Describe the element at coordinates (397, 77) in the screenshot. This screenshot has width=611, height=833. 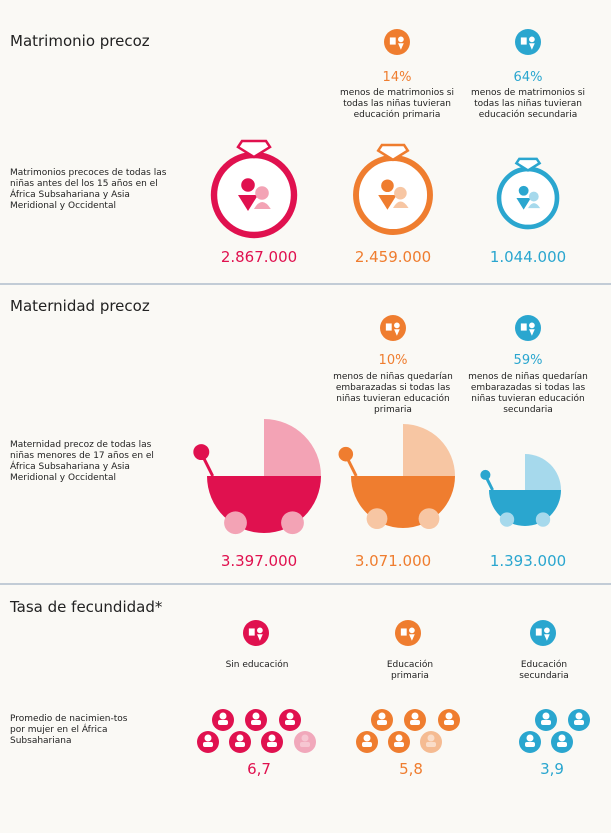
I see `percent: 14%` at that location.